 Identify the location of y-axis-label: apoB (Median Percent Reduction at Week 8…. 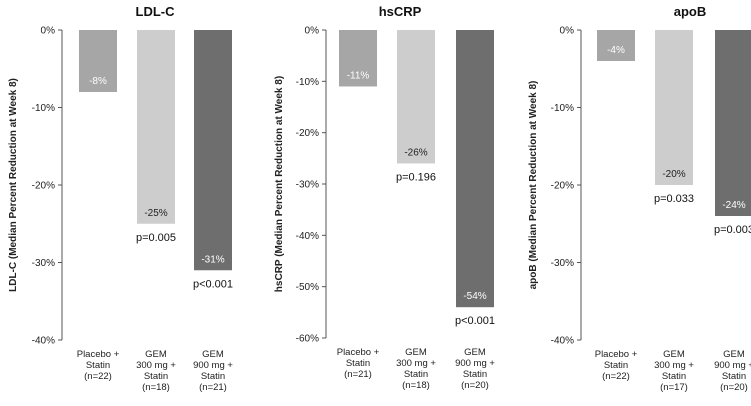
(533, 185).